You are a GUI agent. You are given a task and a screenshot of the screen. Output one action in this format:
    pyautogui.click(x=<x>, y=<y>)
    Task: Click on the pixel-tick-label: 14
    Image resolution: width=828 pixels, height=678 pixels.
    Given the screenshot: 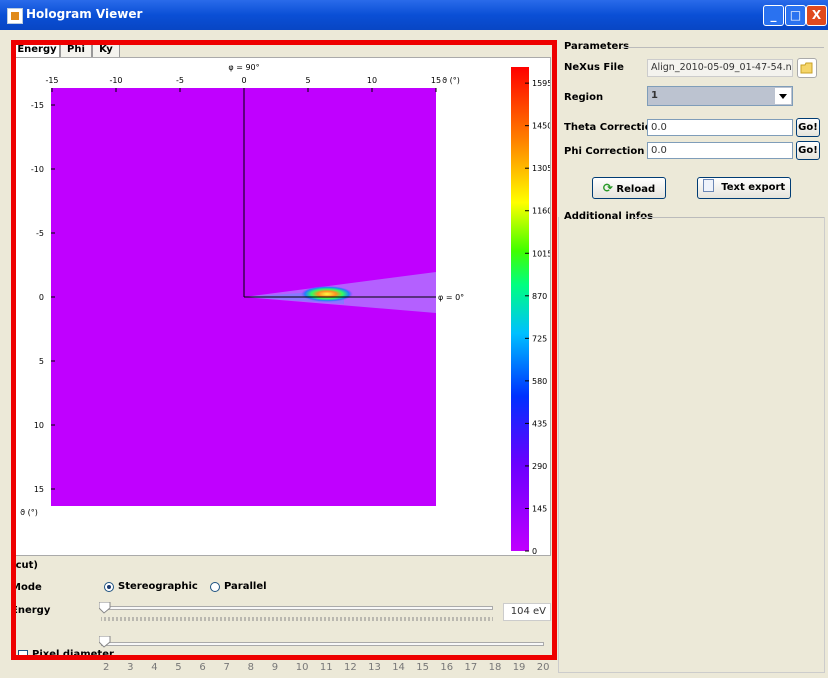 What is the action you would take?
    pyautogui.click(x=398, y=667)
    